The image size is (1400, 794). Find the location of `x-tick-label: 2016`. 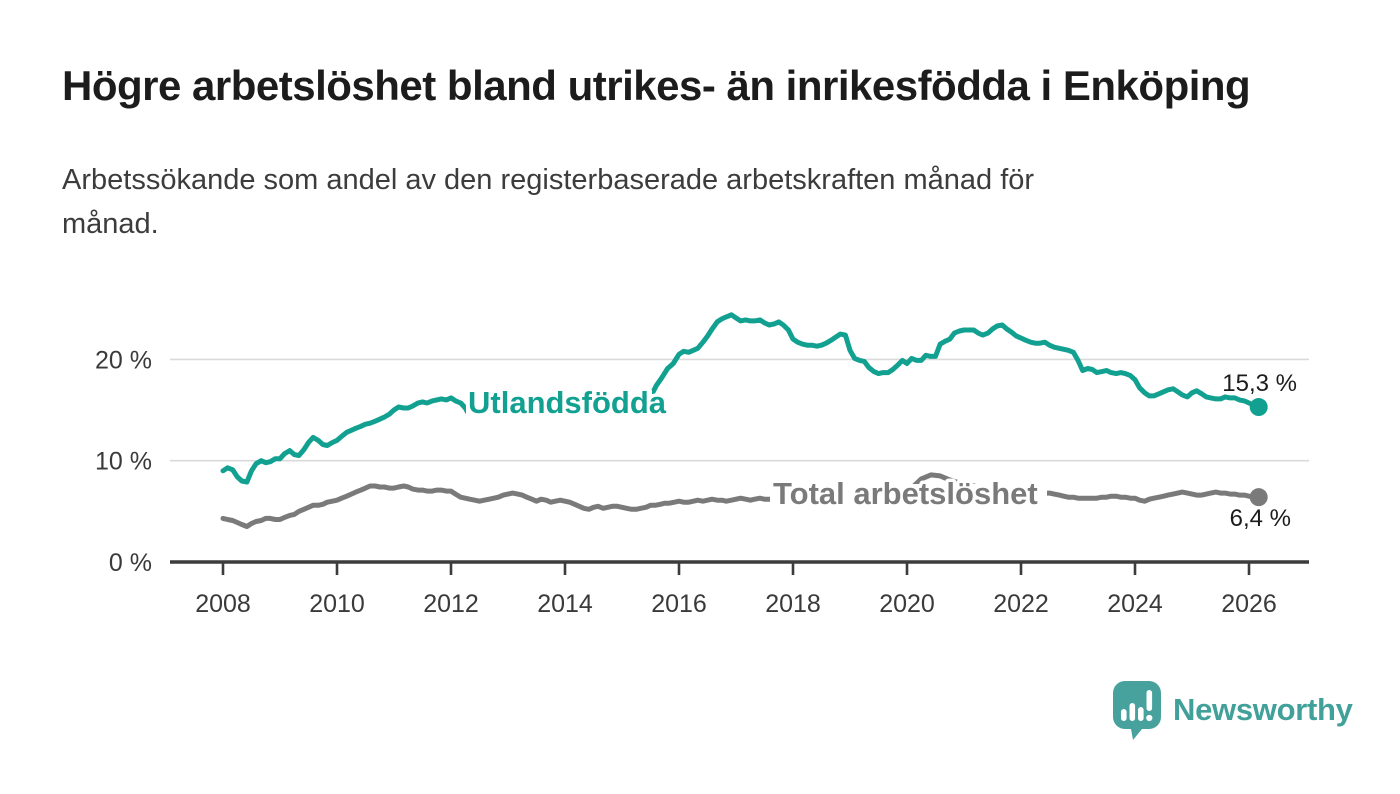

x-tick-label: 2016 is located at coordinates (679, 604).